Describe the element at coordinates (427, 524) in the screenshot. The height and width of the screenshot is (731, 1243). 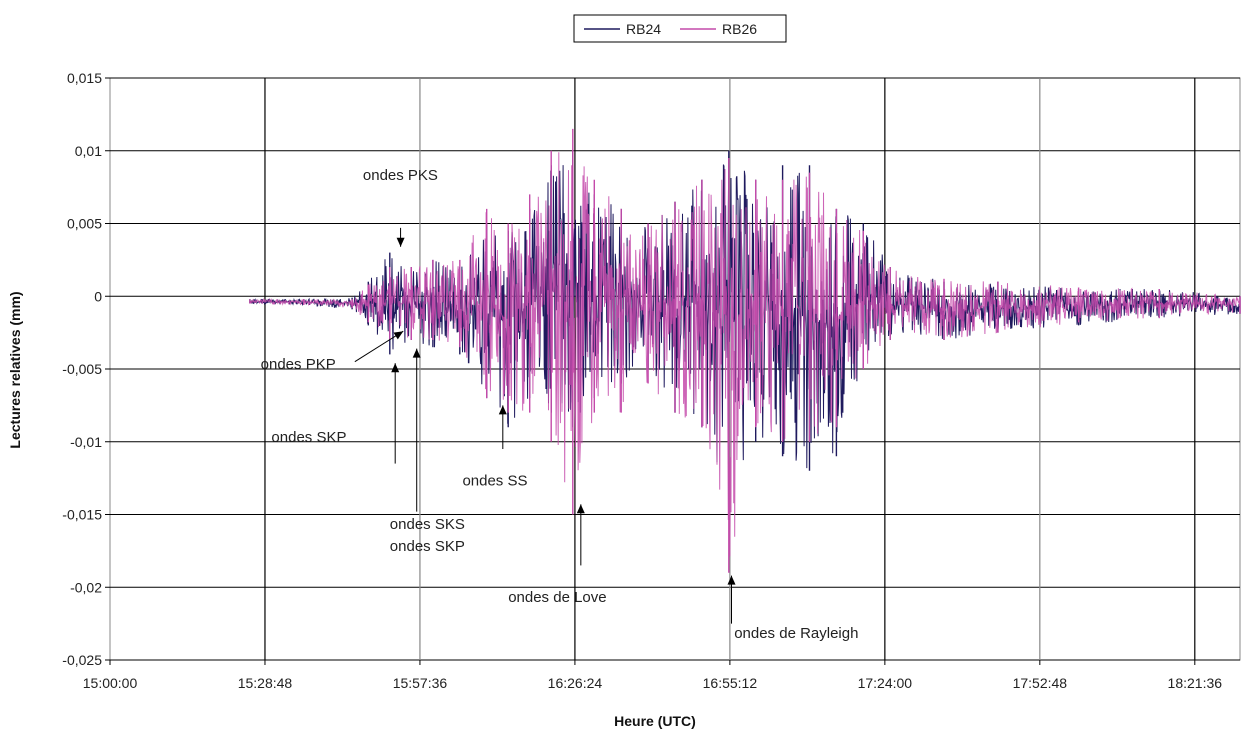
I see `annotation-label: ondes SKS` at that location.